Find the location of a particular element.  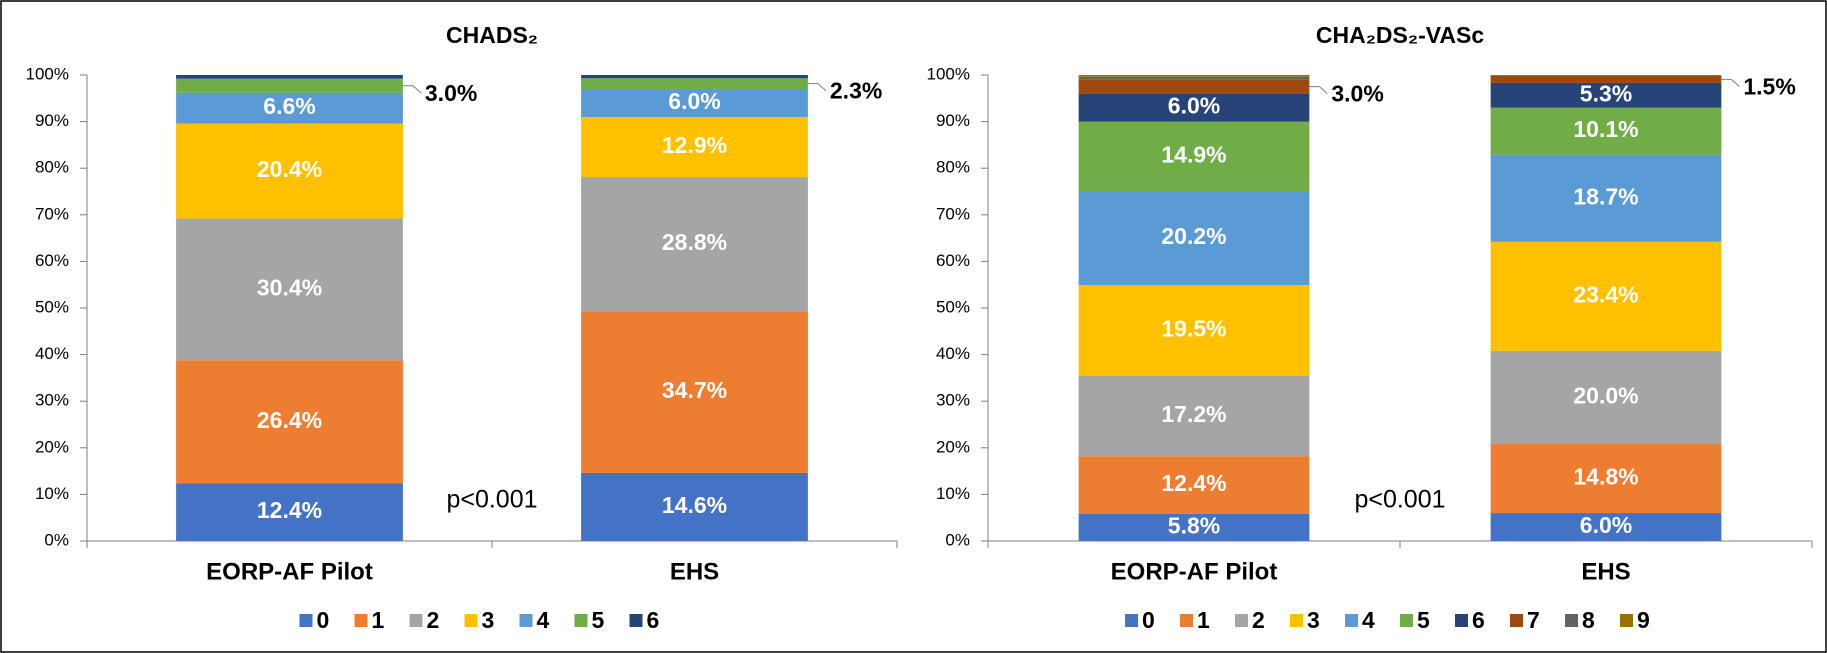

value-label: 20.0% is located at coordinates (1605, 396).